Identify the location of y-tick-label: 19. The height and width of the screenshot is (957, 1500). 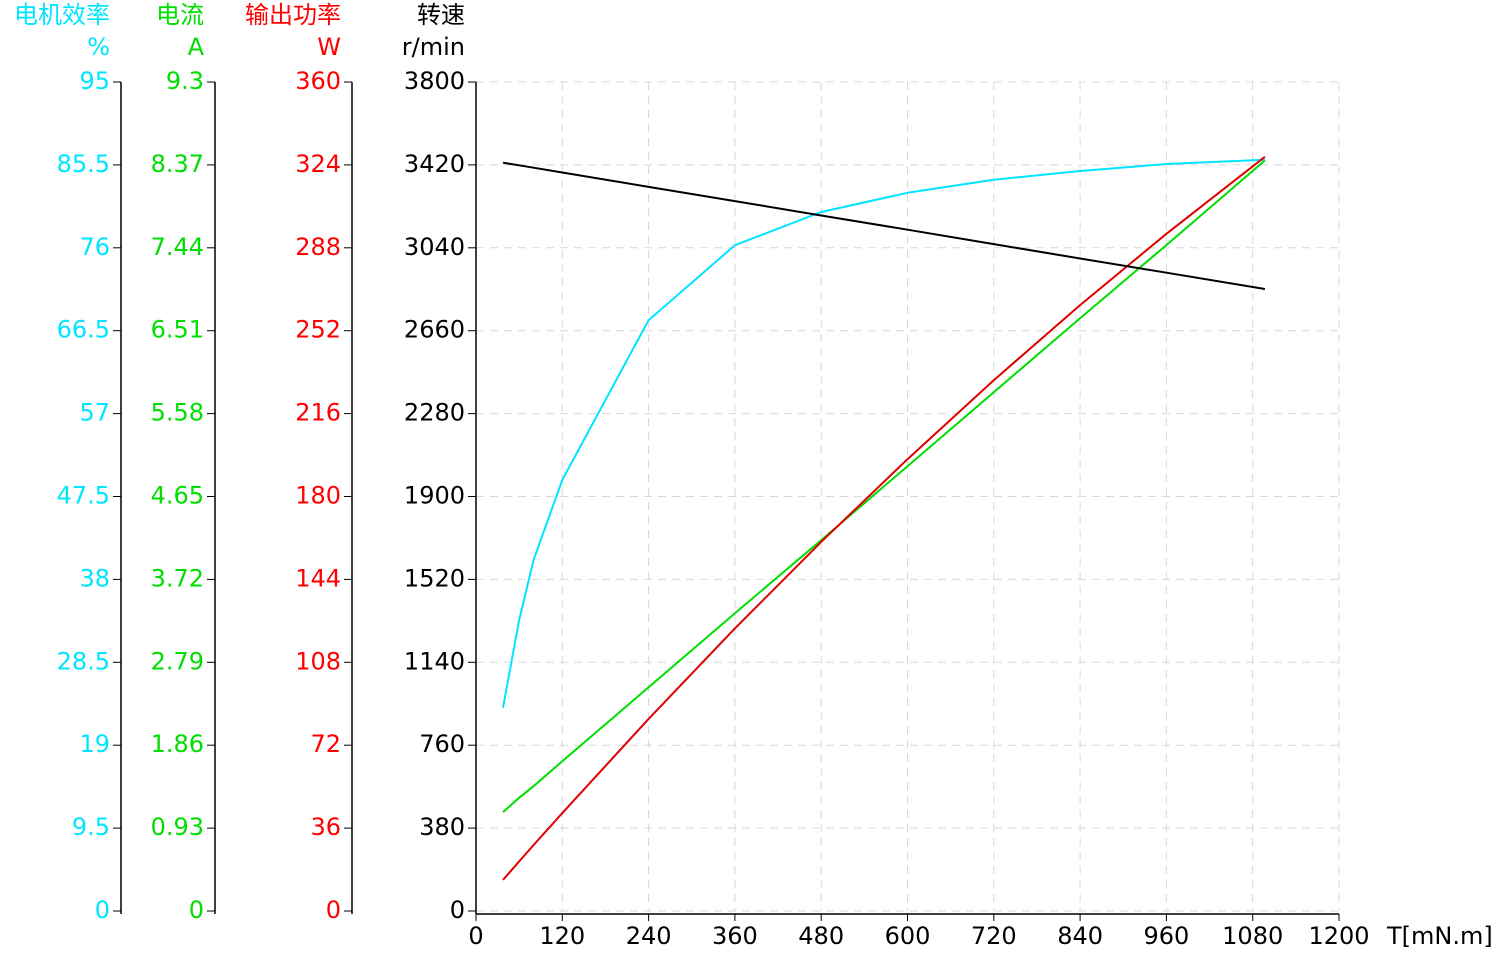
(94, 744).